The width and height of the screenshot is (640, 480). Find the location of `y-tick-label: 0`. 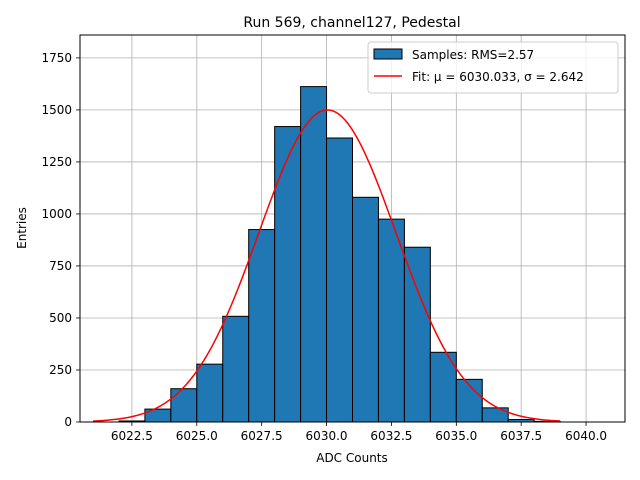

y-tick-label: 0 is located at coordinates (68, 422).